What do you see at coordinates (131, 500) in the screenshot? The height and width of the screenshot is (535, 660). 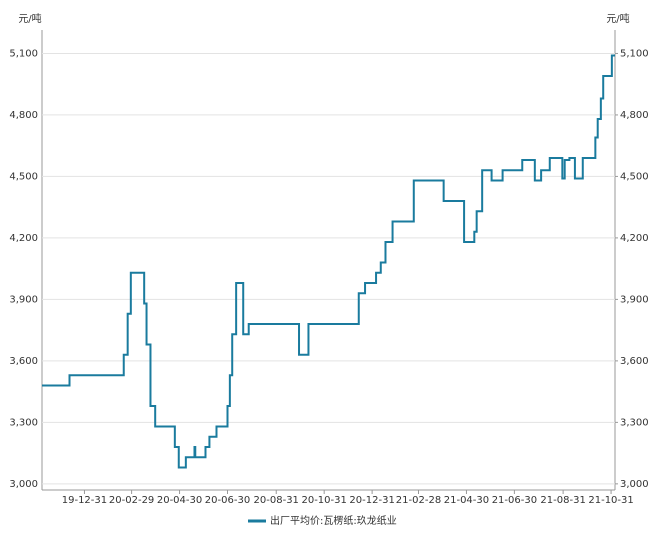 I see `x-tick-label: 20-02-29` at bounding box center [131, 500].